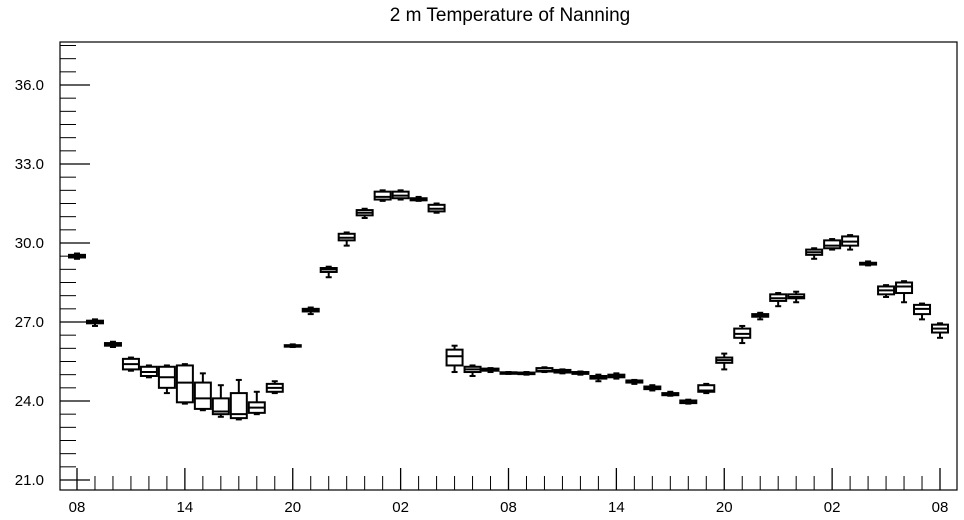  I want to click on y-tick-label: 36.0, so click(29, 85).